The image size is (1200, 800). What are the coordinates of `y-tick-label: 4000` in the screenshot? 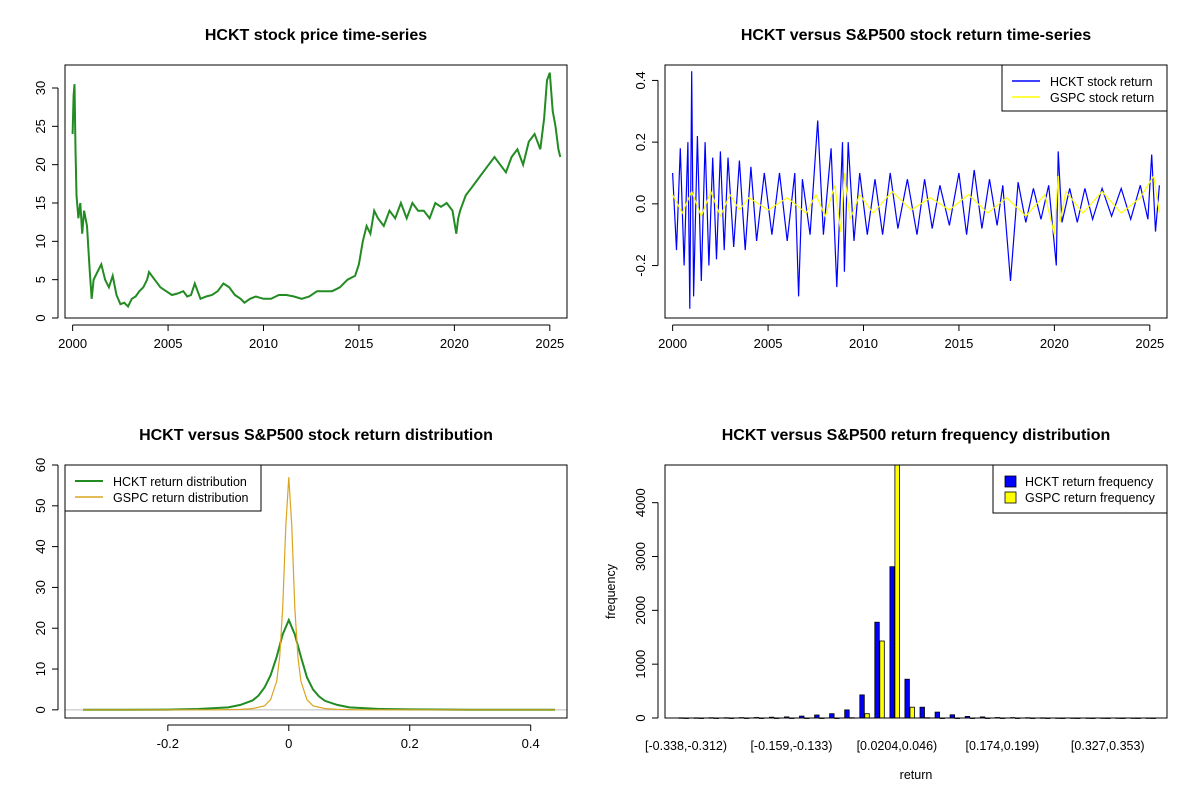 It's located at (640, 502).